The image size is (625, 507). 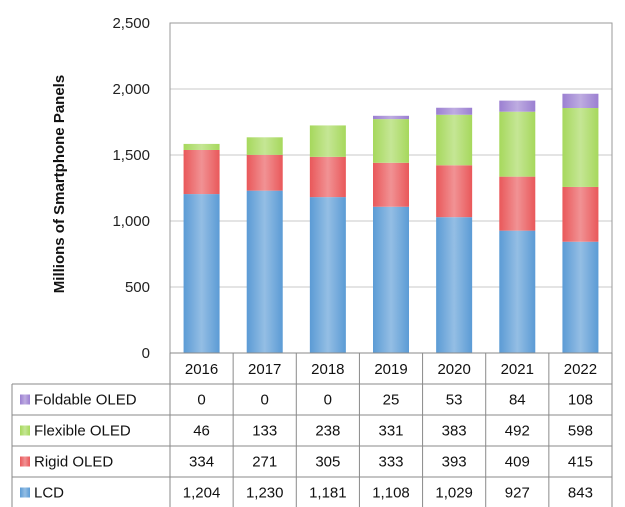 I want to click on data-label: 333, so click(x=390, y=462).